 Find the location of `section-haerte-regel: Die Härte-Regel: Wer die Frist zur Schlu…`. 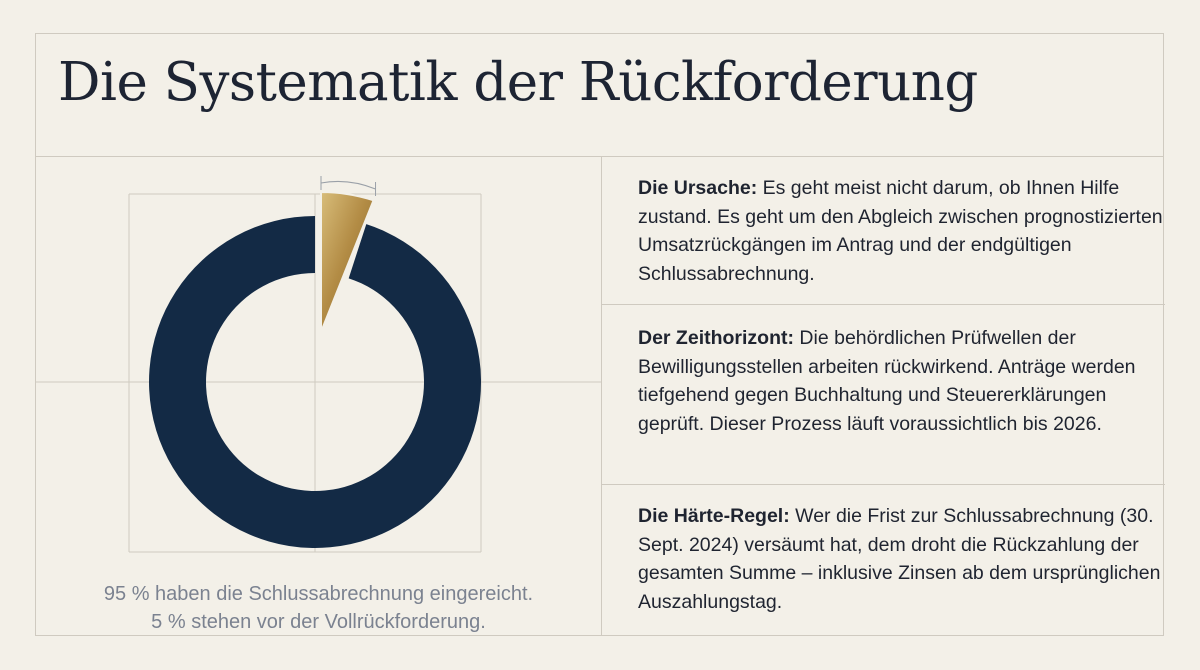

section-haerte-regel: Die Härte-Regel: Wer die Frist zur Schlu… is located at coordinates (883, 560).